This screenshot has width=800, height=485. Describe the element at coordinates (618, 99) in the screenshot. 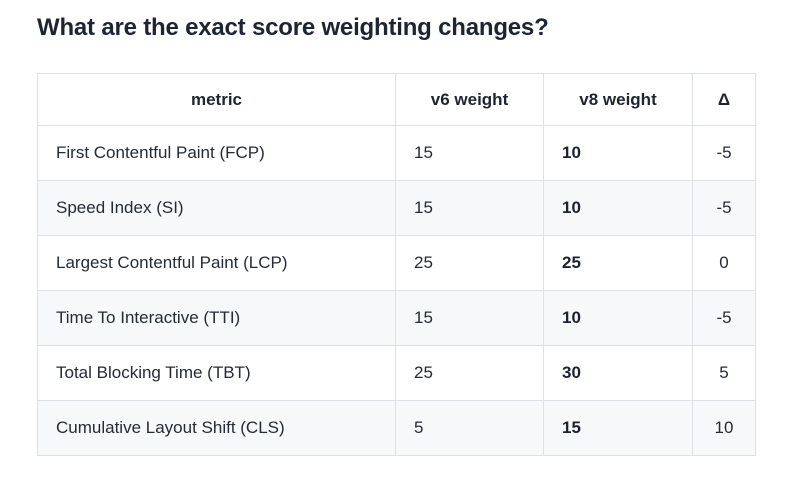

I see `column-header-v8-weight: v8 weight` at that location.